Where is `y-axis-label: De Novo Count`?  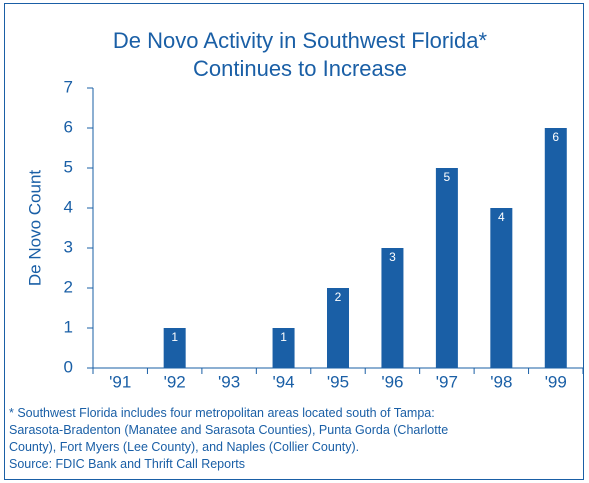 y-axis-label: De Novo Count is located at coordinates (34, 228).